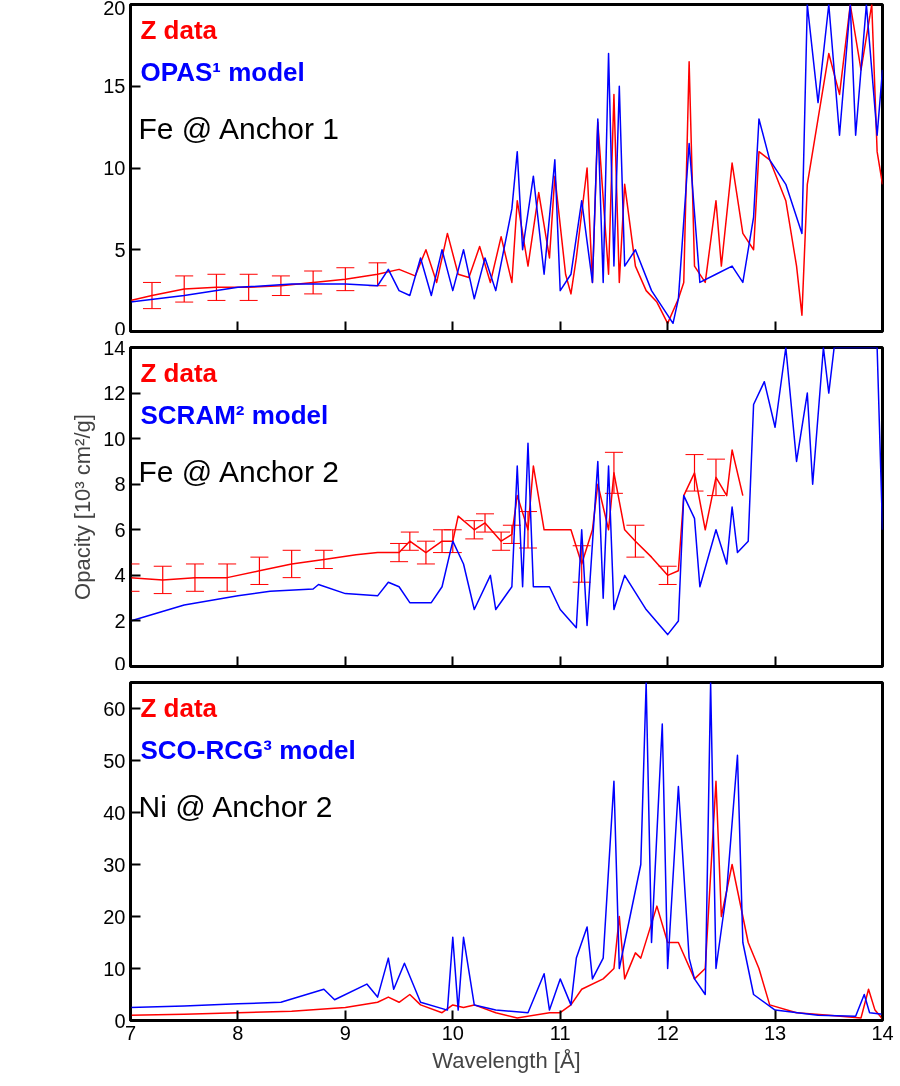  I want to click on x-tick-label: 9, so click(345, 1032).